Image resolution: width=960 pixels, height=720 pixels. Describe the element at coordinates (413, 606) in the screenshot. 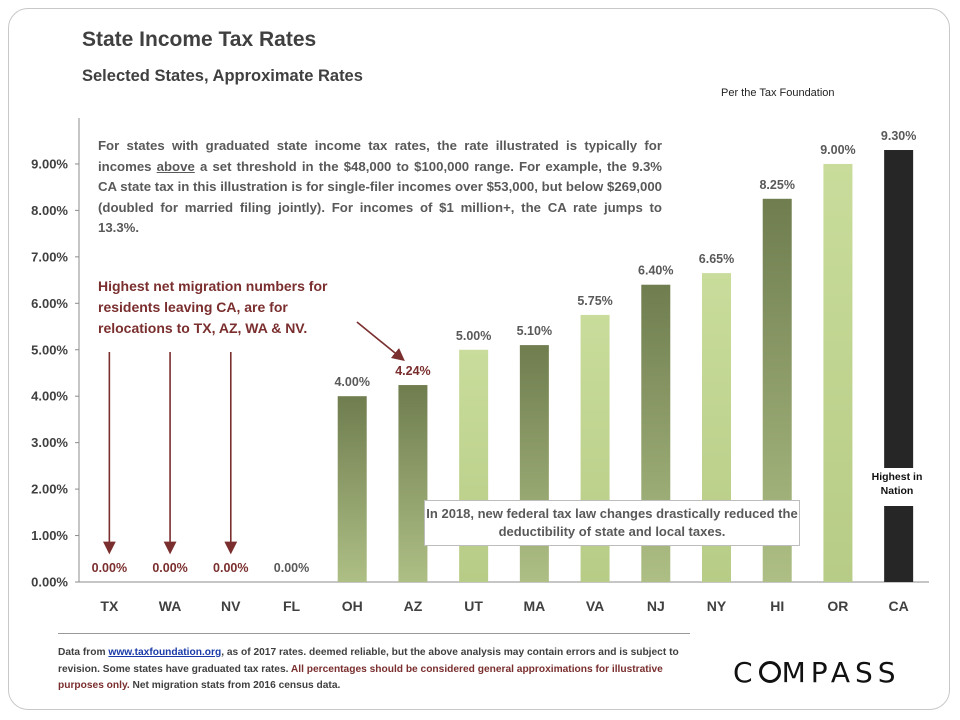

I see `x-tick-label: AZ` at that location.